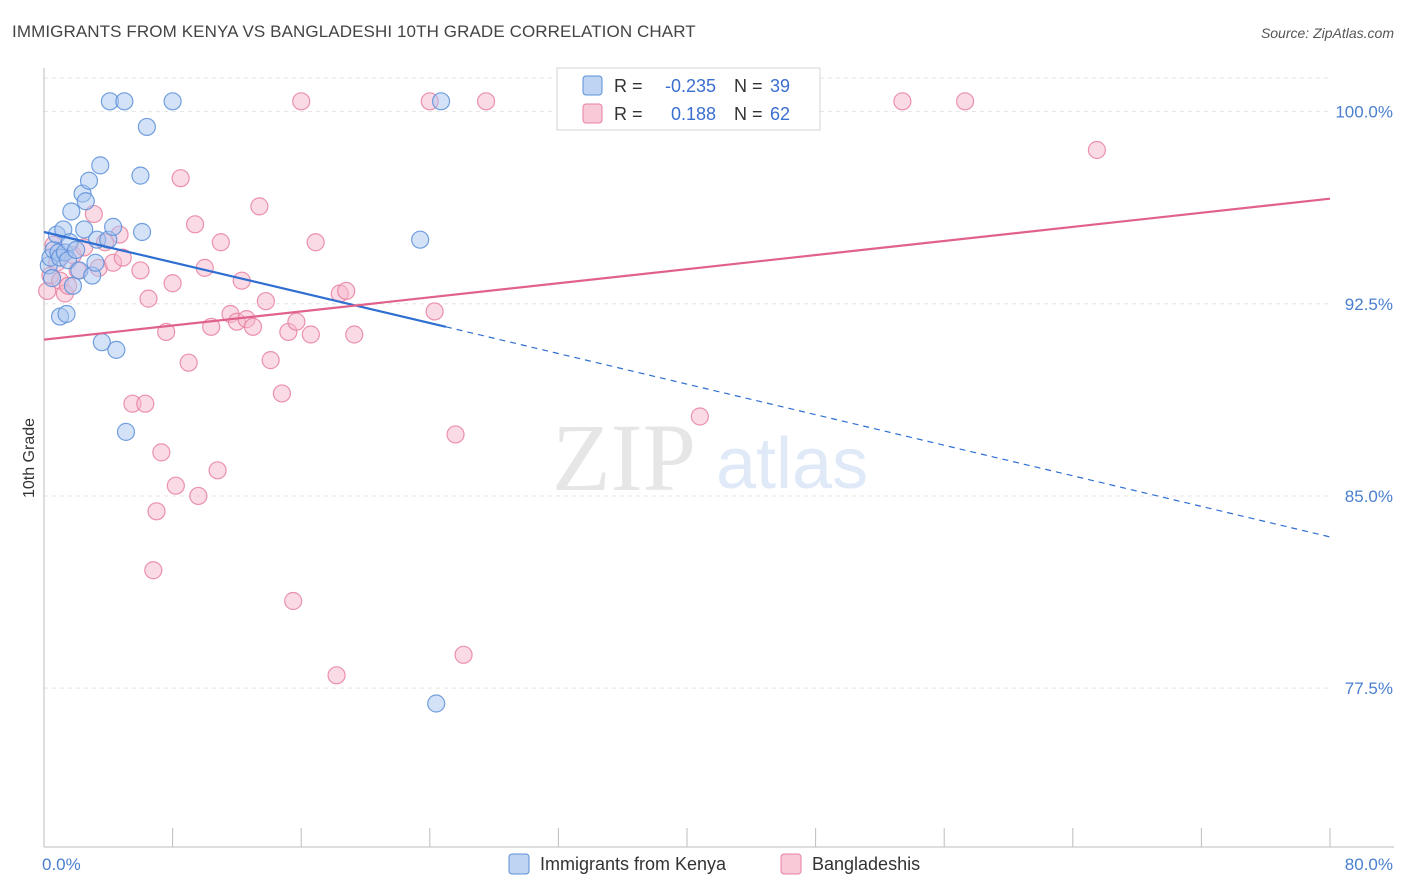 The image size is (1406, 892). What do you see at coordinates (791, 864) in the screenshot?
I see `legend-bottom-swatch-bangladeshis` at bounding box center [791, 864].